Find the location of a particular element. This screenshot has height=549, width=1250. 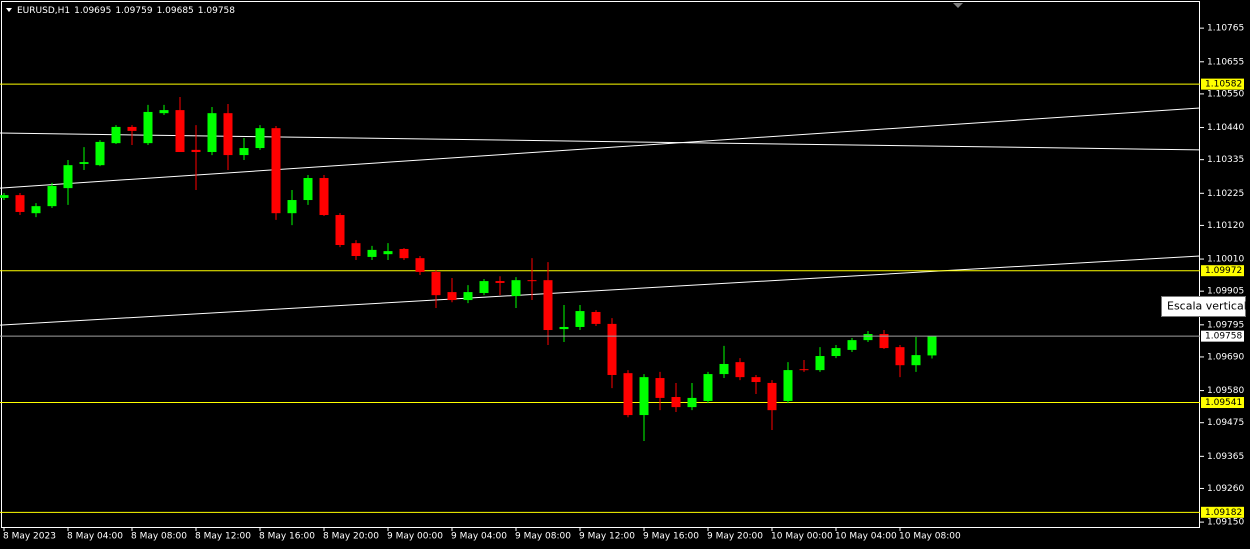

x-tick-label: 8 May 20:00 is located at coordinates (351, 537).